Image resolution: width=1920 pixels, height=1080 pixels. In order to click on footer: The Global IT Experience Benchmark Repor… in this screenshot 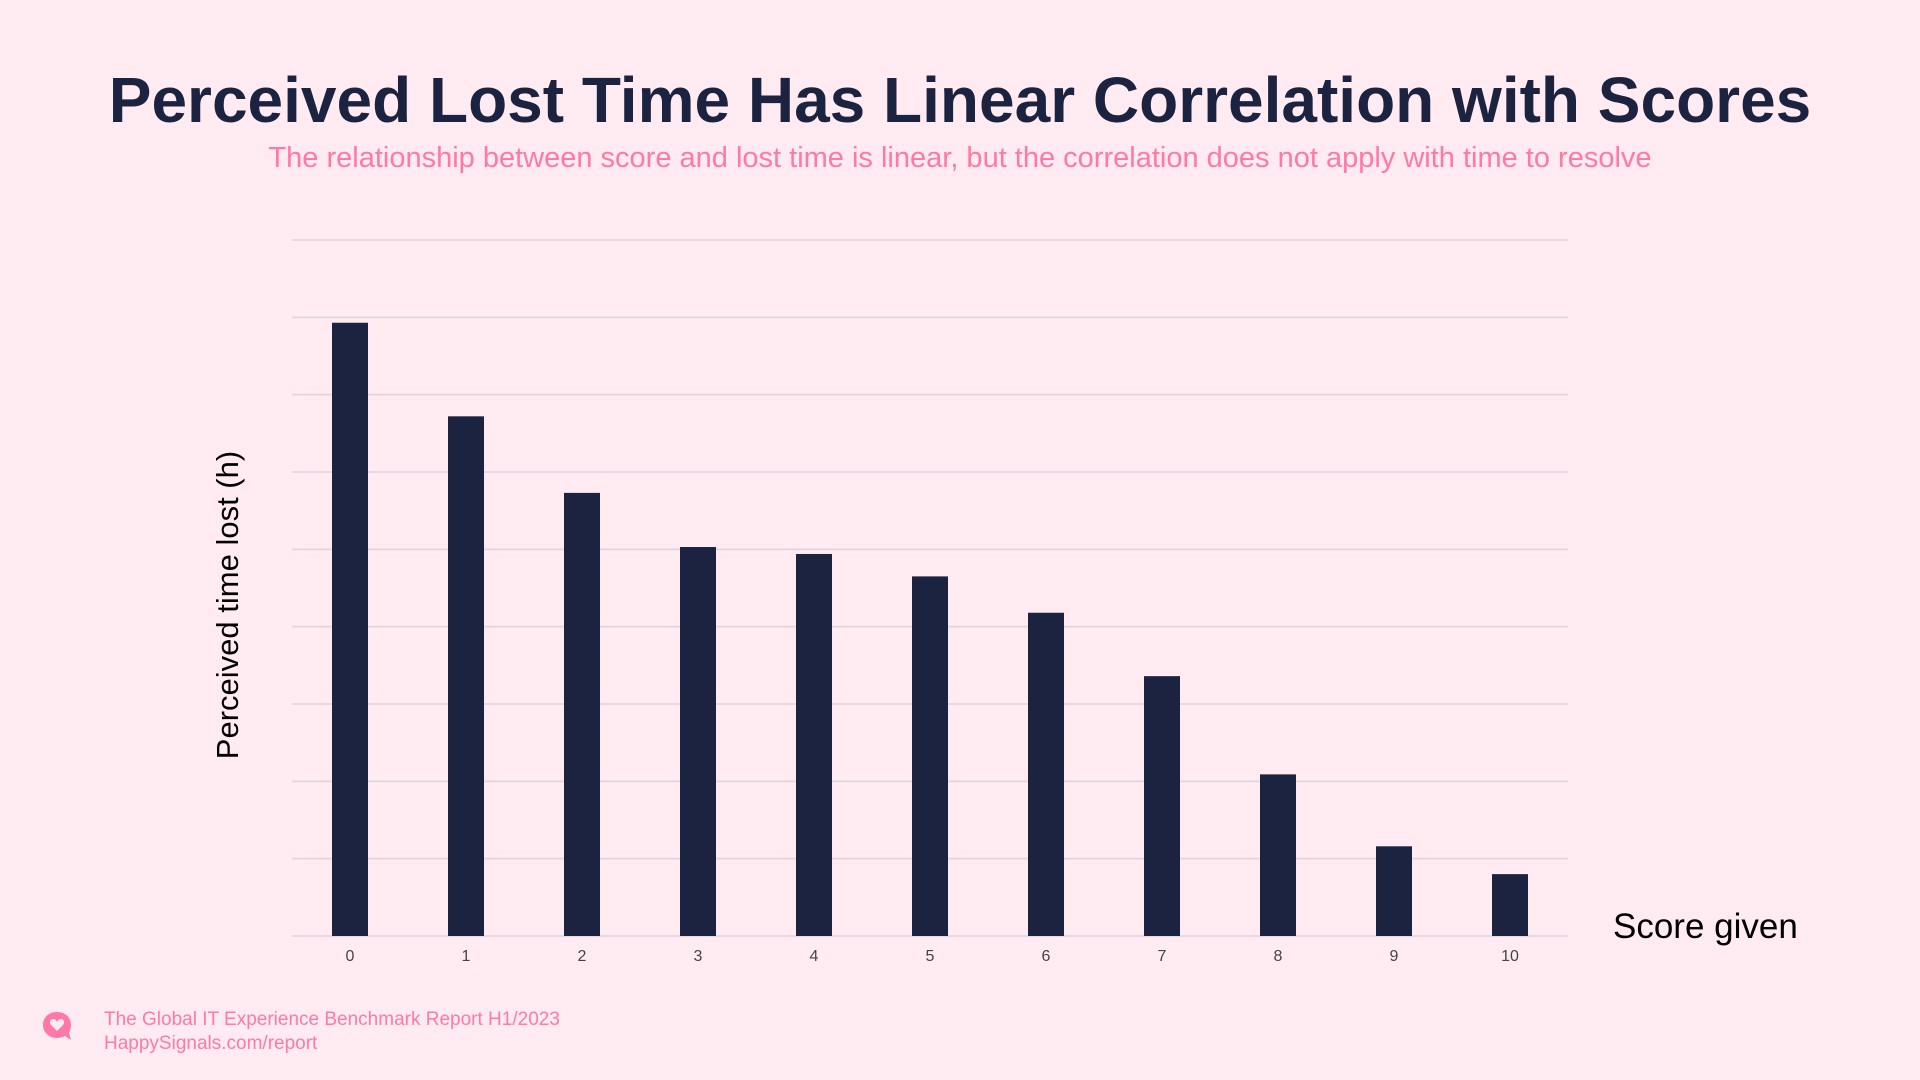, I will do `click(332, 1032)`.